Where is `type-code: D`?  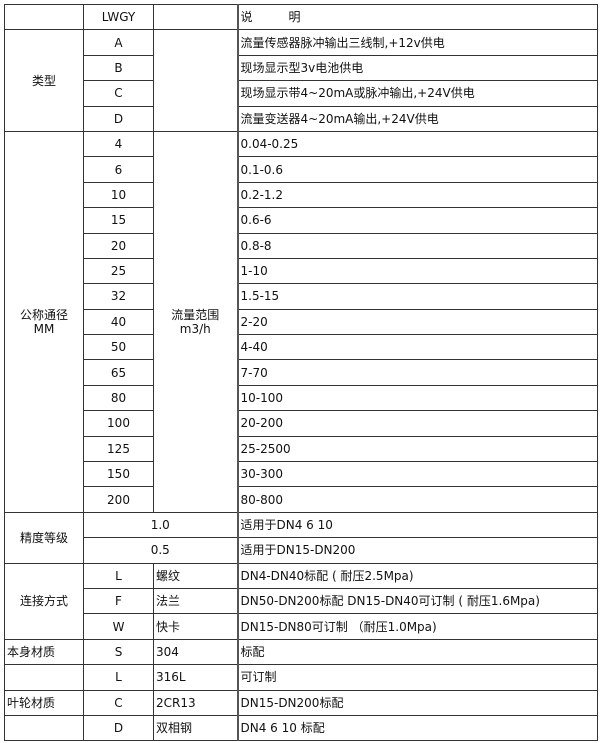
type-code: D is located at coordinates (118, 118).